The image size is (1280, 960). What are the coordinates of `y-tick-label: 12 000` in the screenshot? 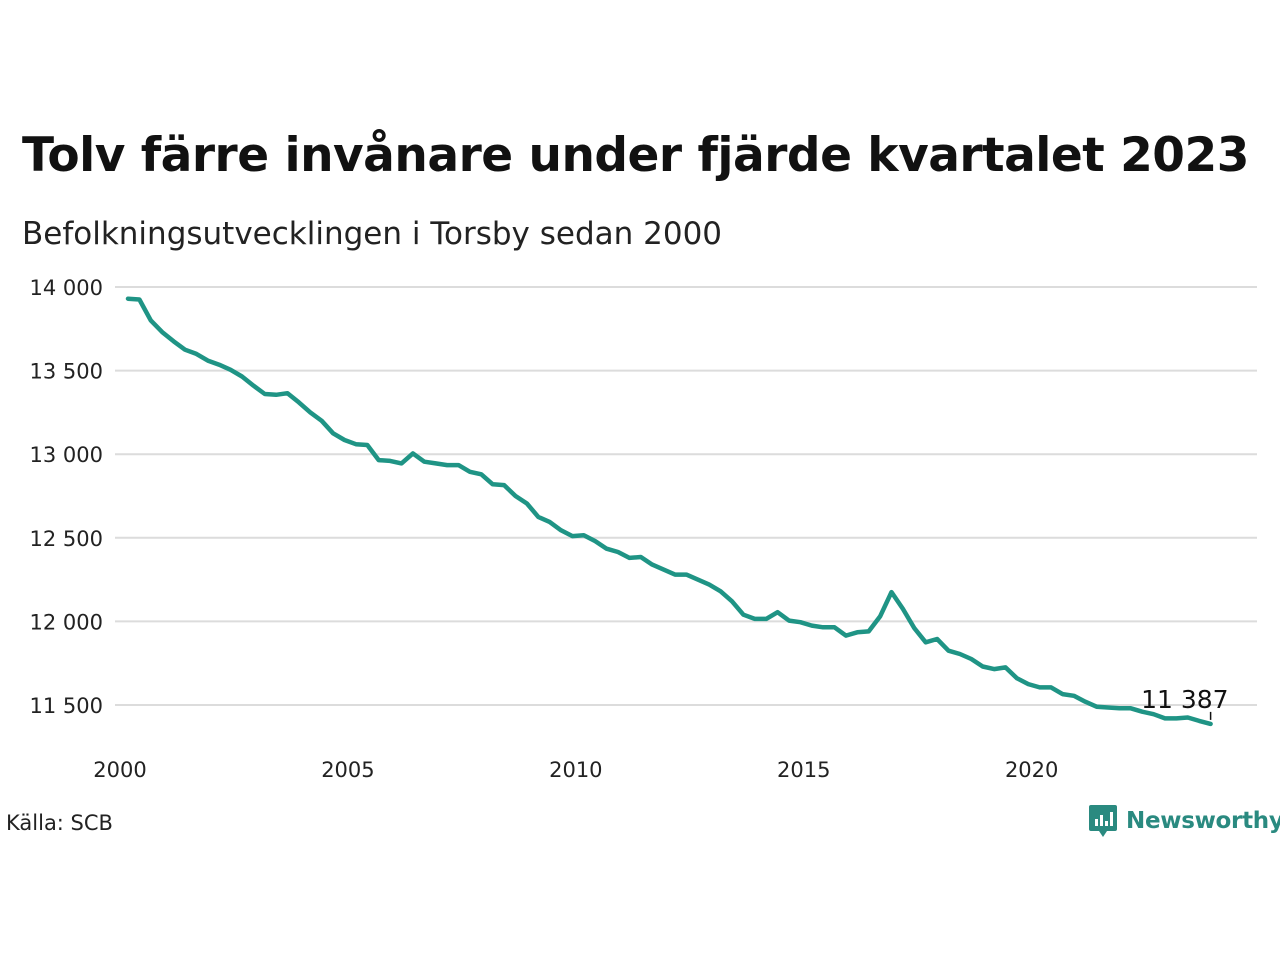 It's located at (66, 622).